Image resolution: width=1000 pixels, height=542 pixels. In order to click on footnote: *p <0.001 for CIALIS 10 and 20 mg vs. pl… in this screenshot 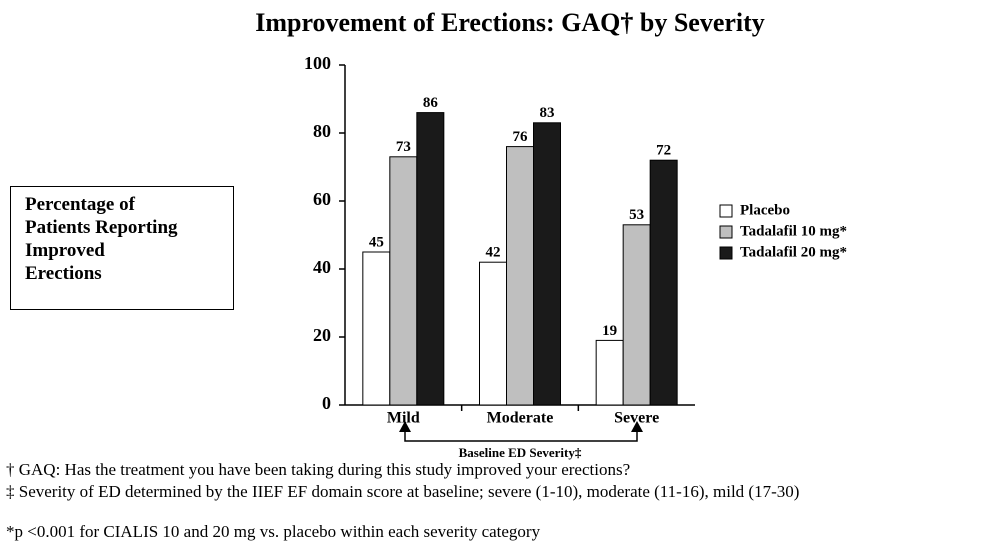, I will do `click(273, 531)`.